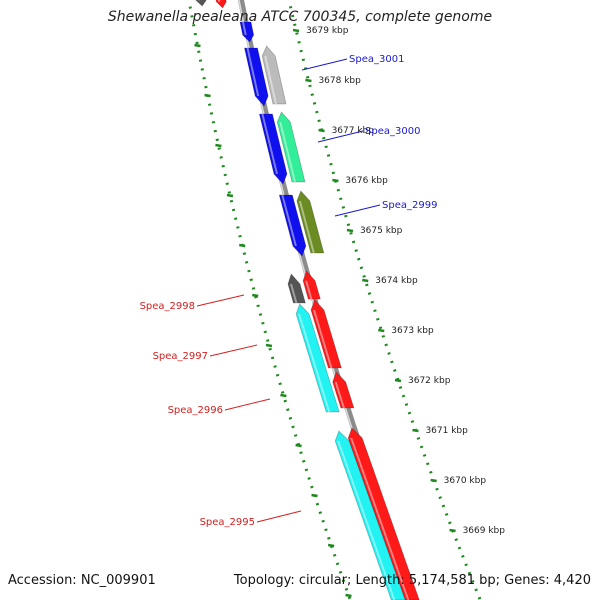  Describe the element at coordinates (227, 522) in the screenshot. I see `gene-label: Spea_2995` at that location.